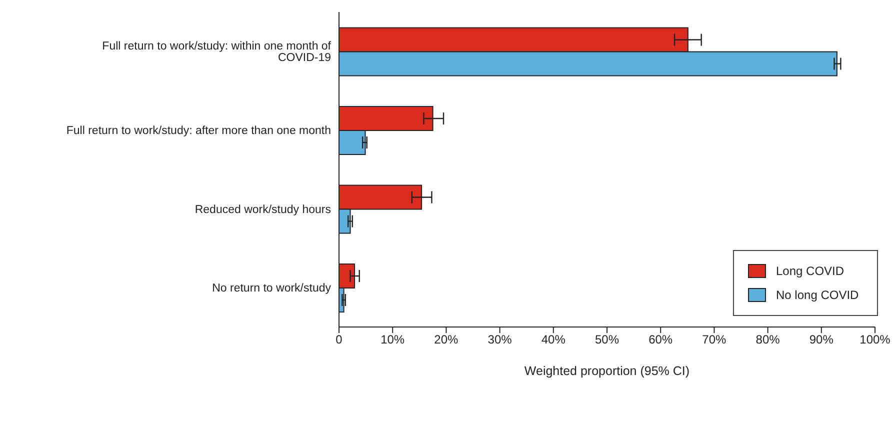 This screenshot has width=893, height=441. What do you see at coordinates (607, 339) in the screenshot?
I see `x-tick-label: 50%` at bounding box center [607, 339].